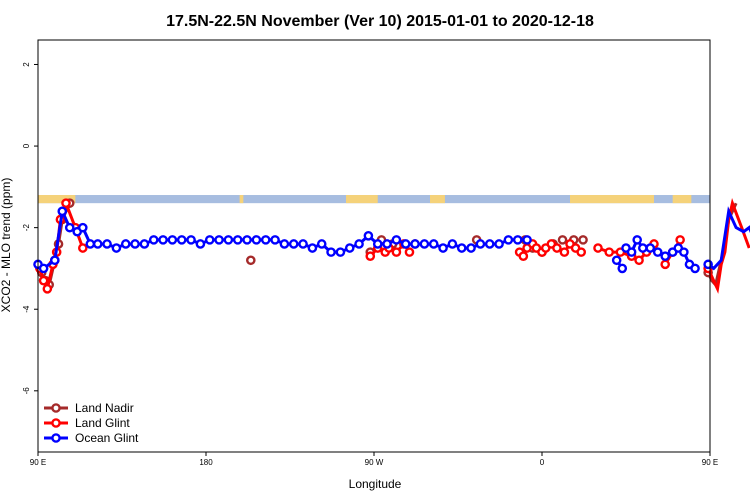 Image resolution: width=750 pixels, height=500 pixels. Describe the element at coordinates (104, 408) in the screenshot. I see `legend-label: Land Nadir` at that location.